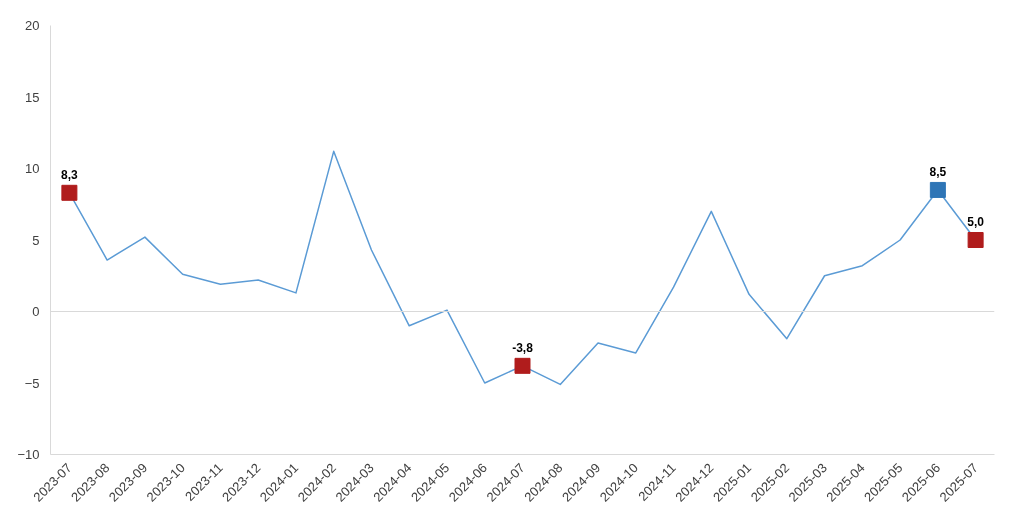 The width and height of the screenshot is (1024, 508). Describe the element at coordinates (938, 171) in the screenshot. I see `data-label: 8,5` at that location.